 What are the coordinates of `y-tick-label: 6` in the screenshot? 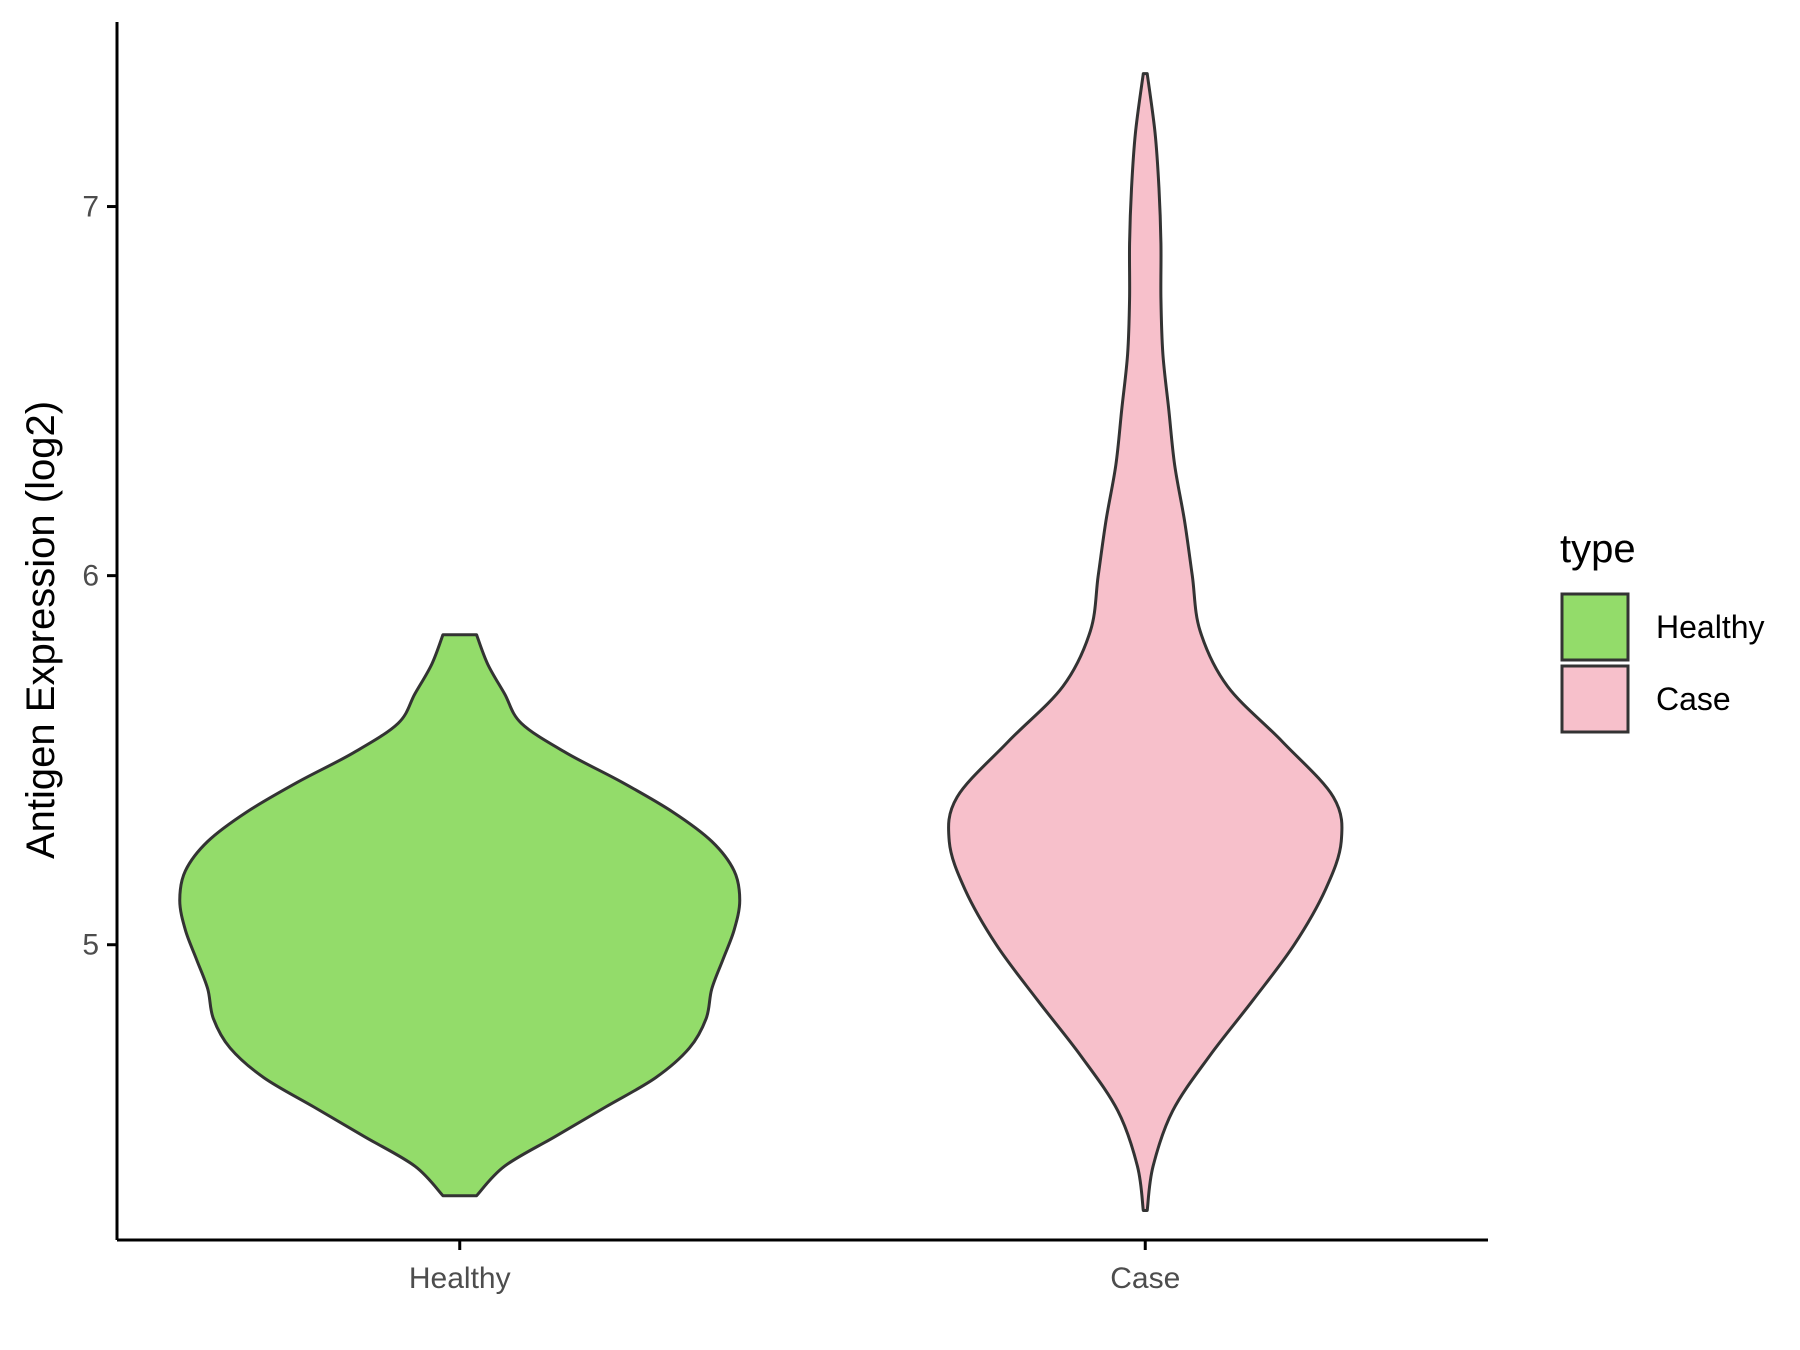 It's located at (90, 576).